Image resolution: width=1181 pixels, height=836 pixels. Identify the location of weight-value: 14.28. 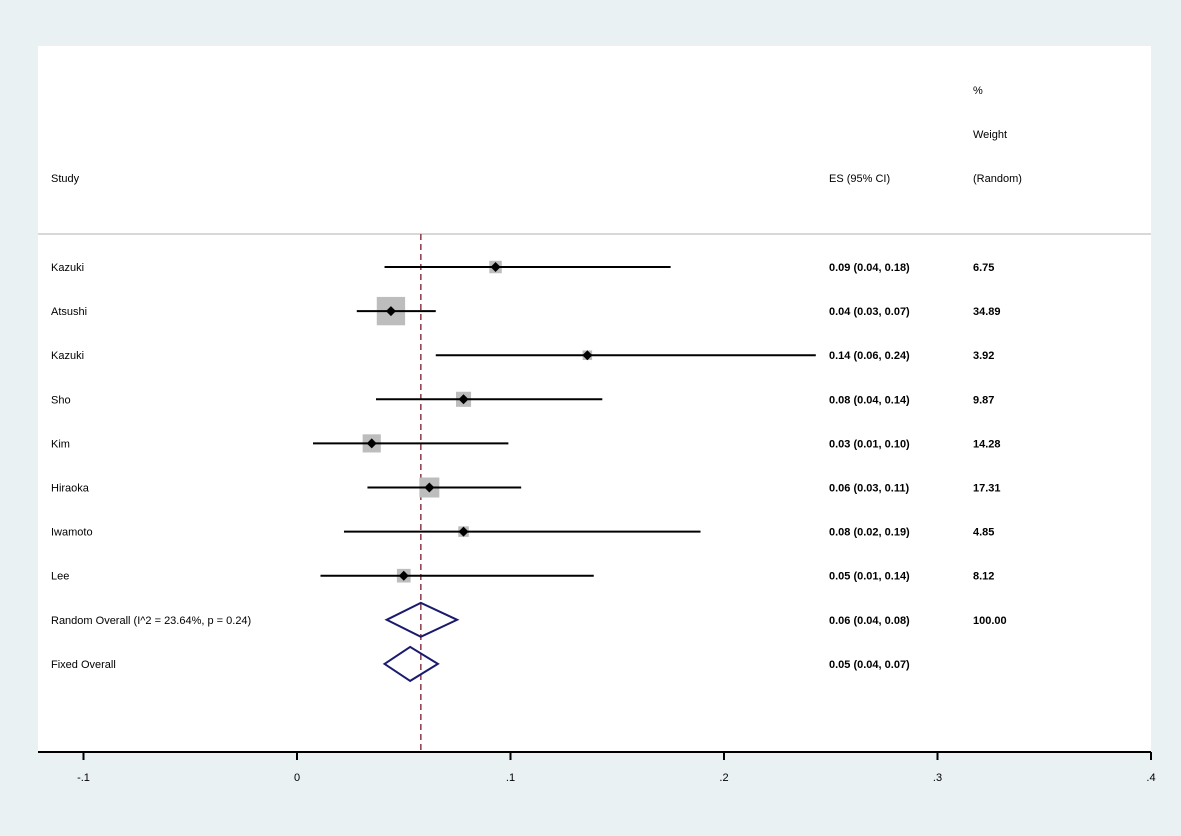
(987, 444).